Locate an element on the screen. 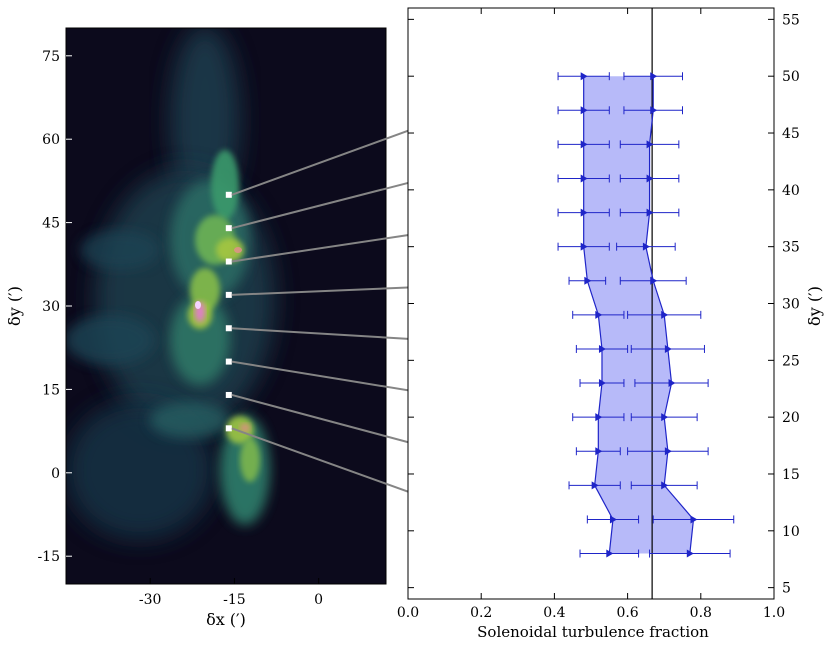  profile-x-tick-label: 0.6 is located at coordinates (627, 613).